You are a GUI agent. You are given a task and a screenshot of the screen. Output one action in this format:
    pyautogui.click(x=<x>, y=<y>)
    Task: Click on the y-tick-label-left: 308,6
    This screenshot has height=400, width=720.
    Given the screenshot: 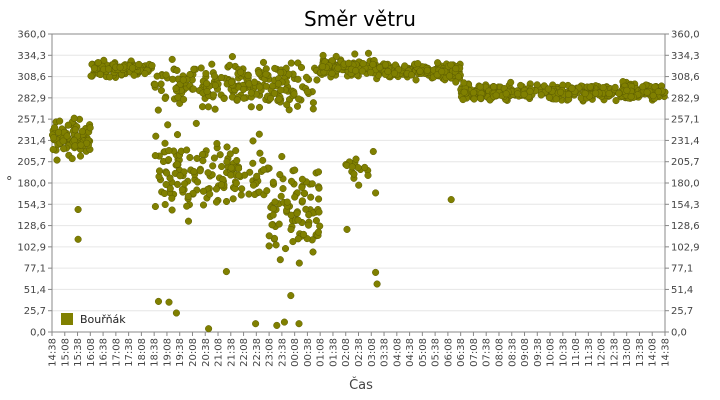 What is the action you would take?
    pyautogui.click(x=31, y=77)
    